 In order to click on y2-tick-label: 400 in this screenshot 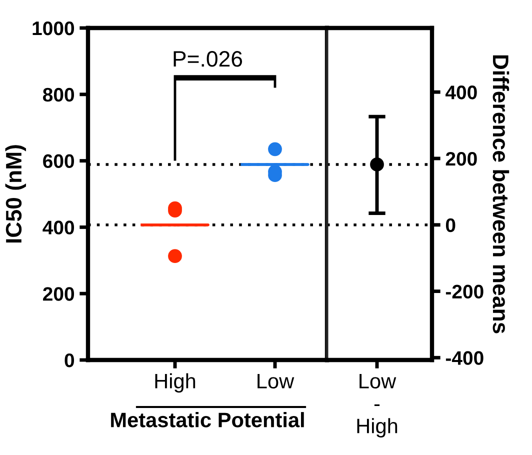, I will do `click(461, 93)`.